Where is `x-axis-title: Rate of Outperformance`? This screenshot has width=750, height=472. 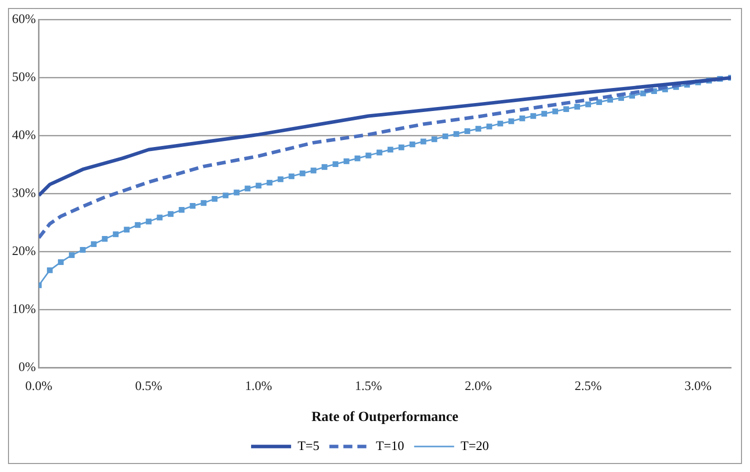 x-axis-title: Rate of Outperformance is located at coordinates (384, 418).